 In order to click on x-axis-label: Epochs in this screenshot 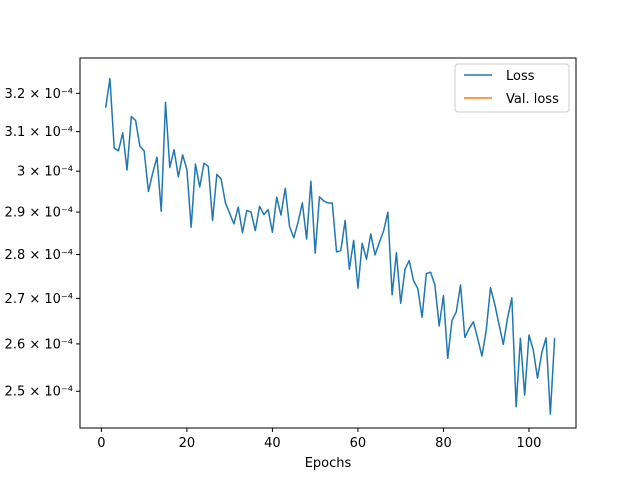, I will do `click(328, 463)`.